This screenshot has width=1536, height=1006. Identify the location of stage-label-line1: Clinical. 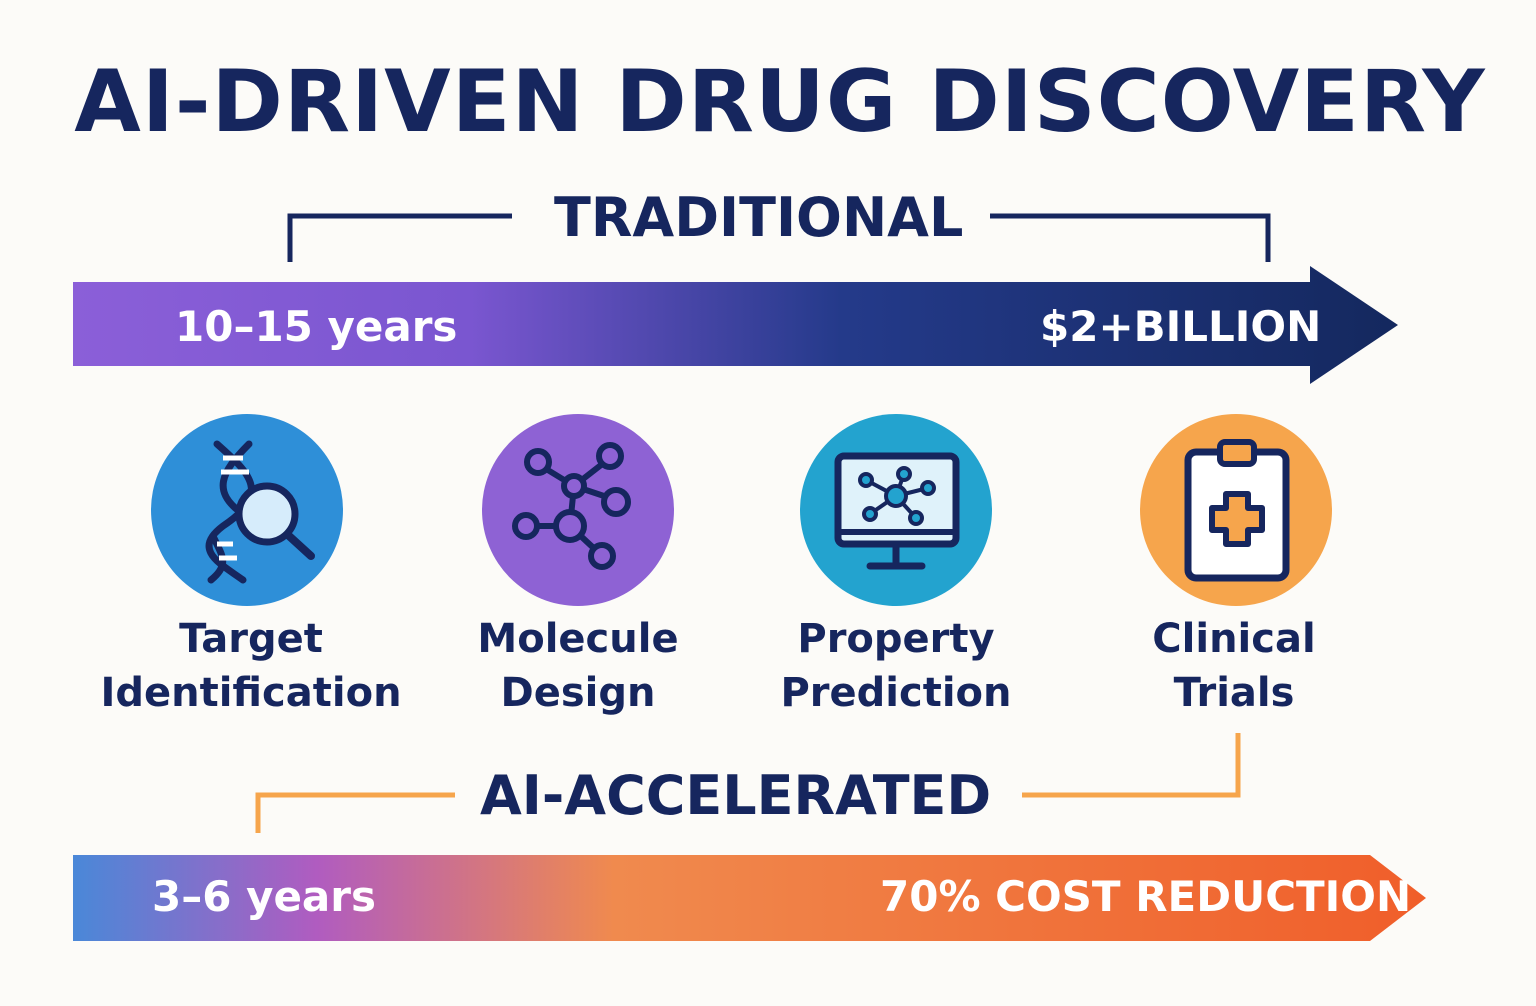
(1234, 639).